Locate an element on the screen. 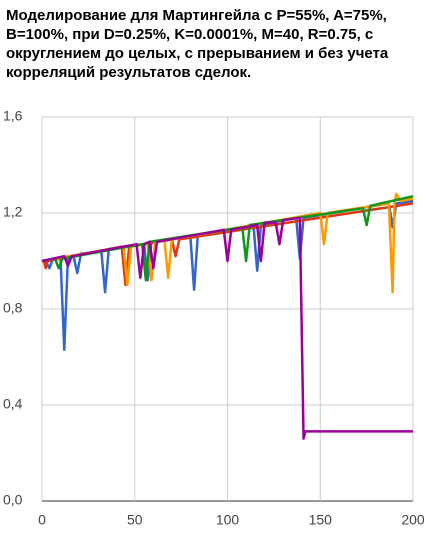 This screenshot has height=534, width=433. y-tick-label: 0,0 is located at coordinates (13, 500).